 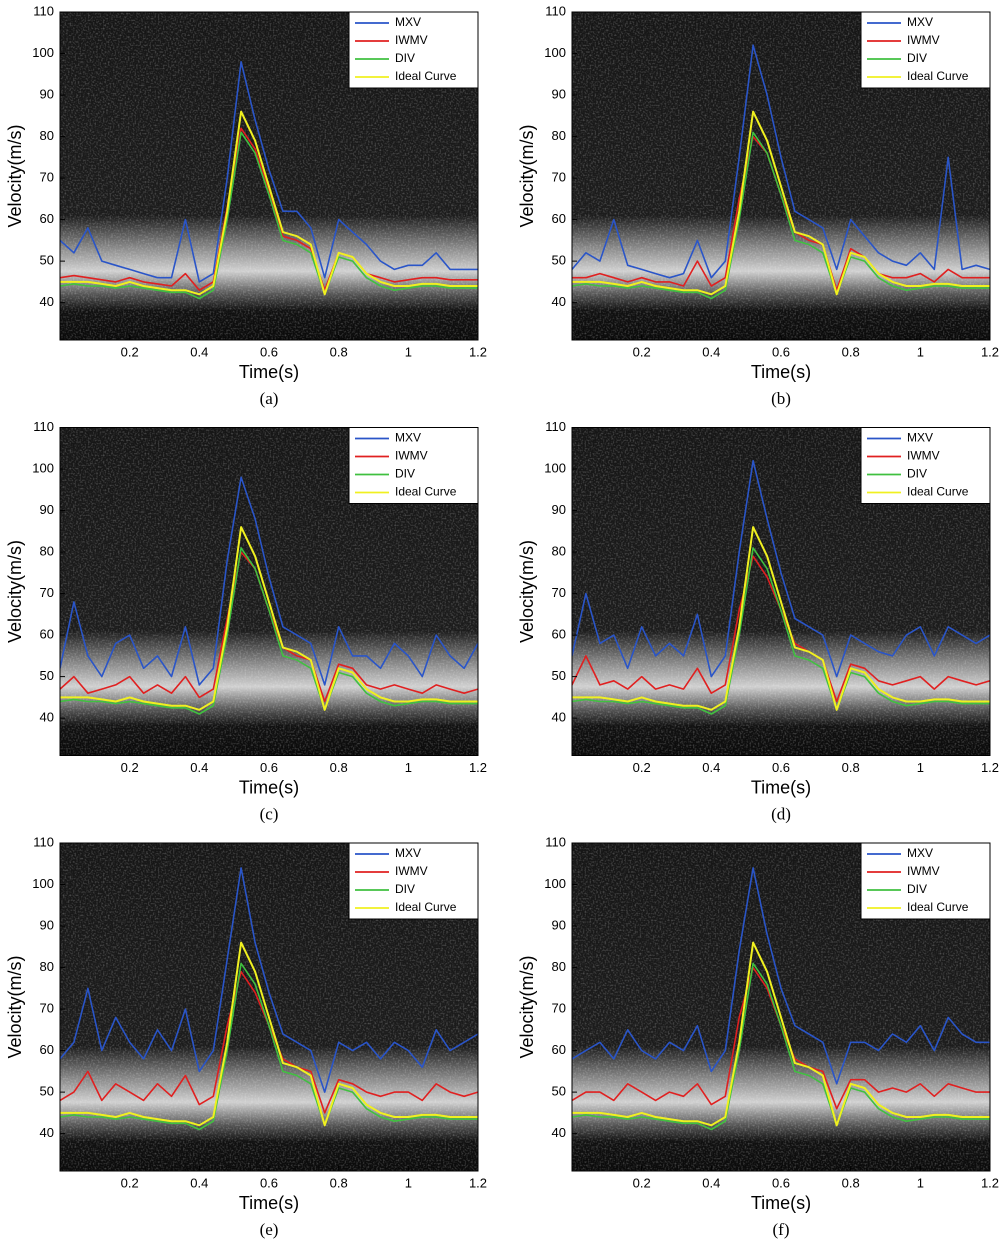 What do you see at coordinates (269, 813) in the screenshot?
I see `caption: (c)` at bounding box center [269, 813].